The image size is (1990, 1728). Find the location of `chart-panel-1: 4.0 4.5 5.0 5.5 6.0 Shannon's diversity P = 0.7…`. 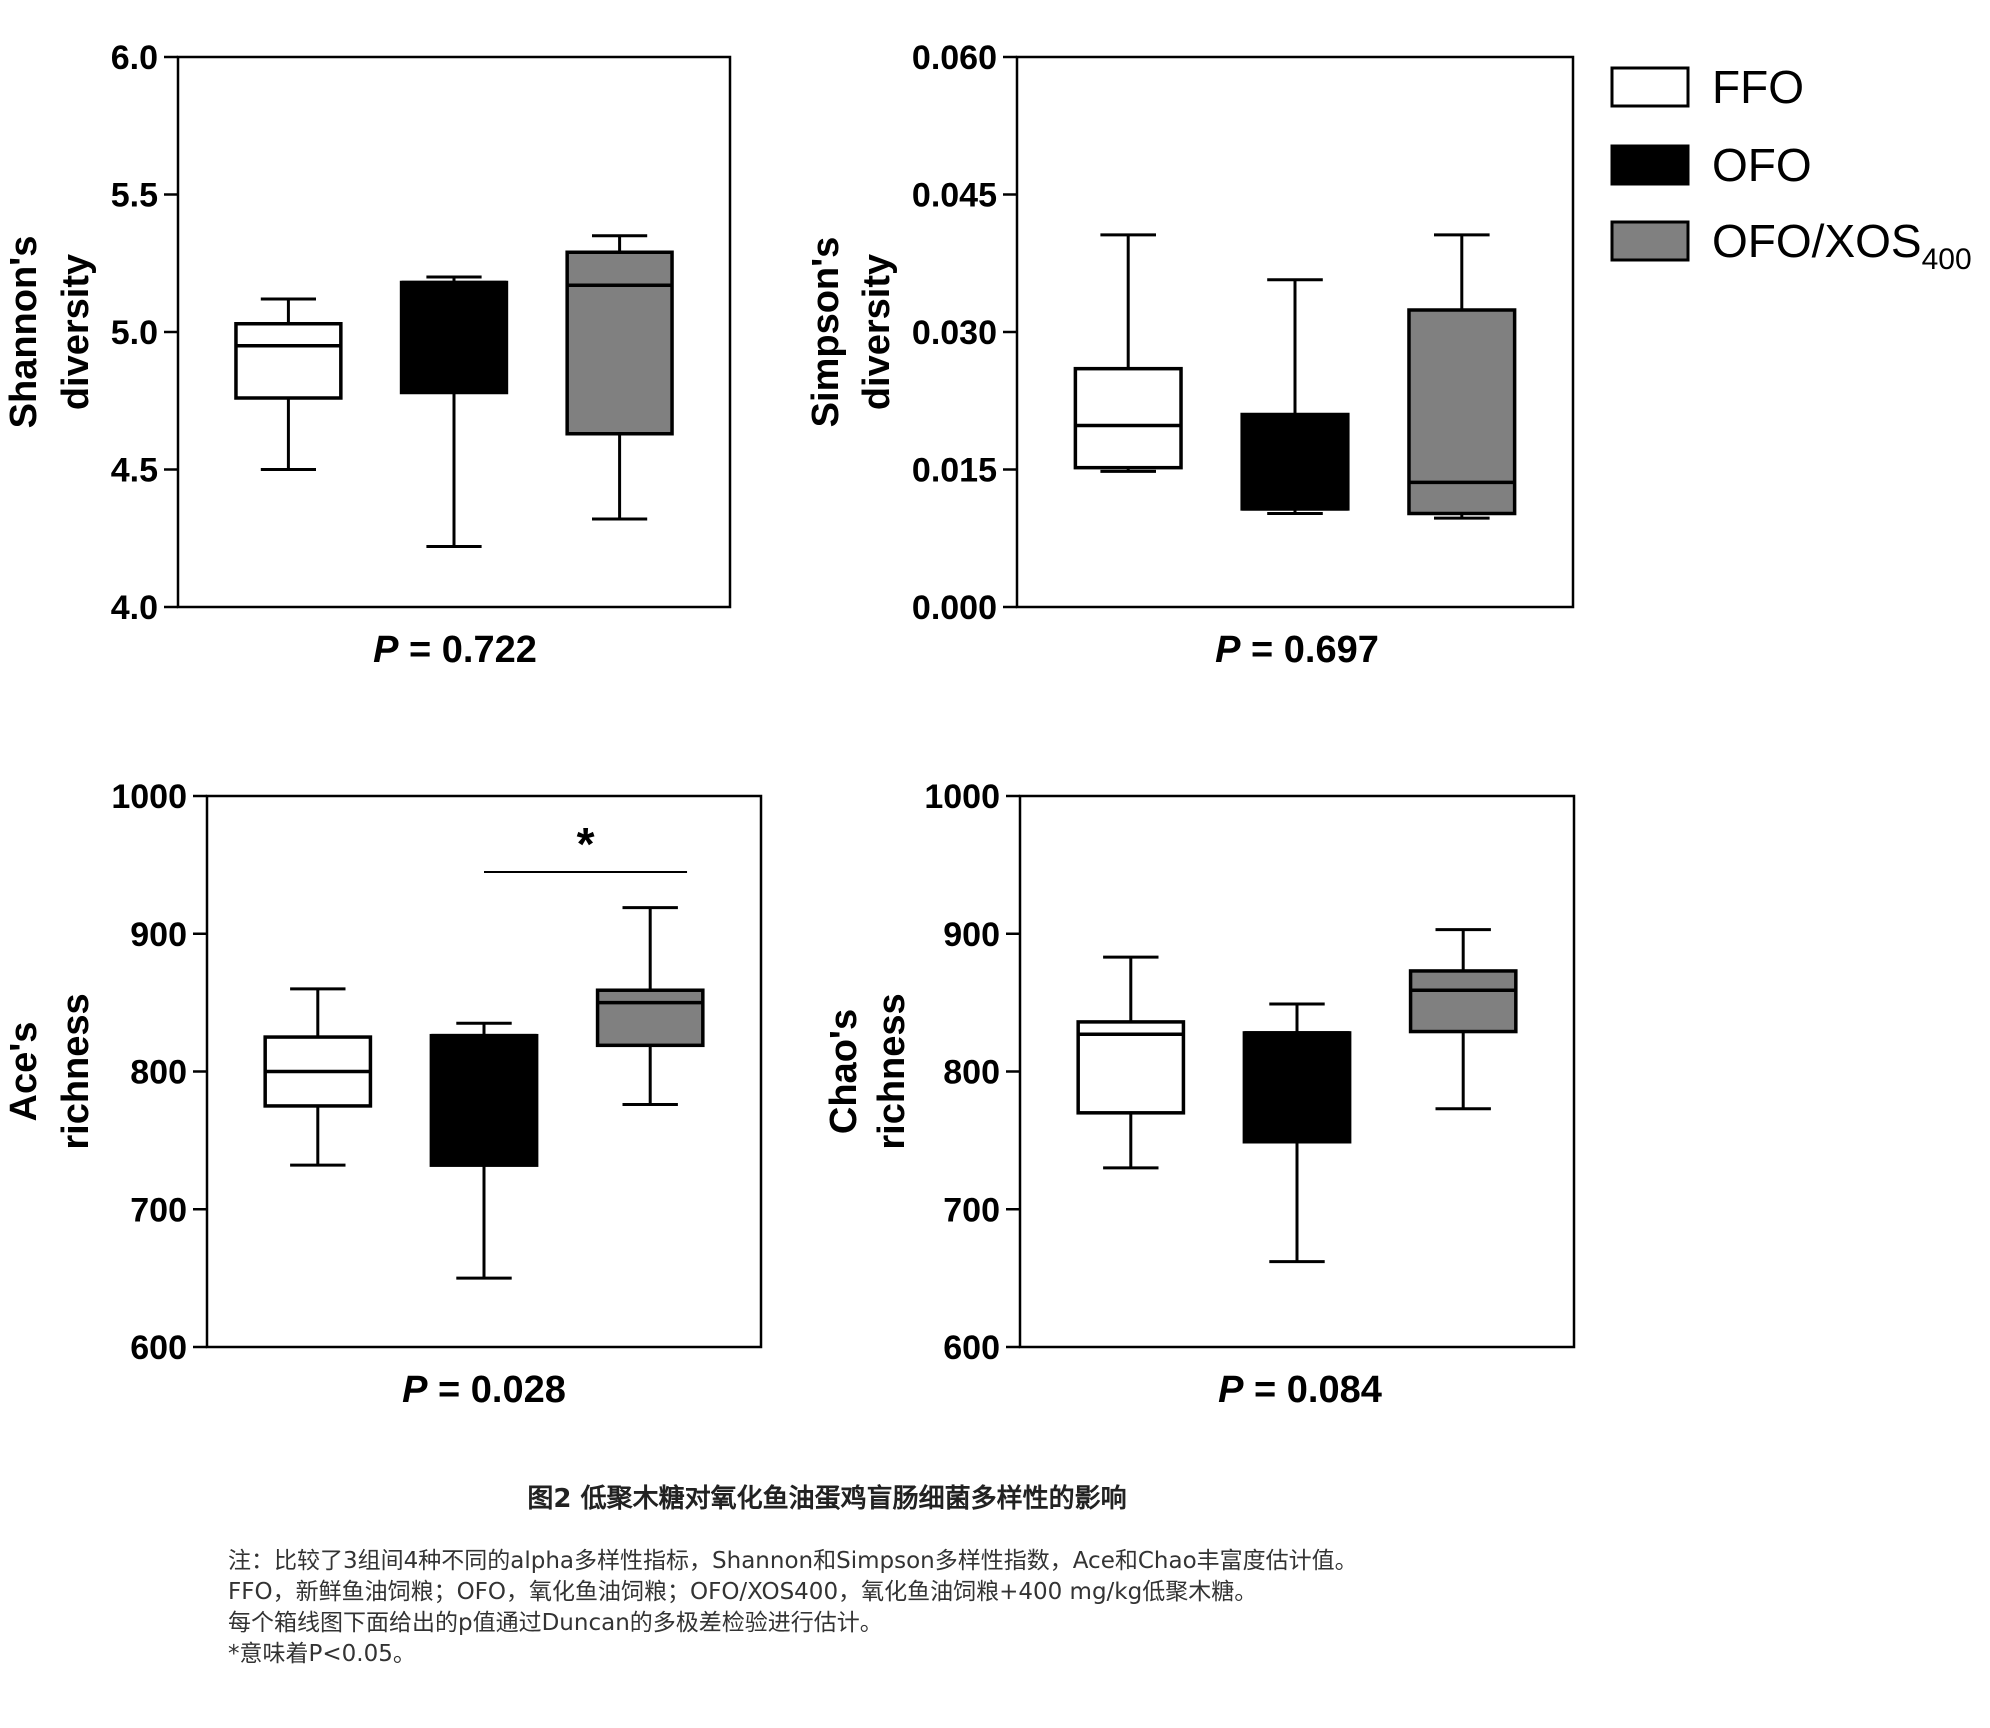

chart-panel-1: 4.0 4.5 5.0 5.5 6.0 Shannon's diversity P = 0.7… is located at coordinates (367, 355).